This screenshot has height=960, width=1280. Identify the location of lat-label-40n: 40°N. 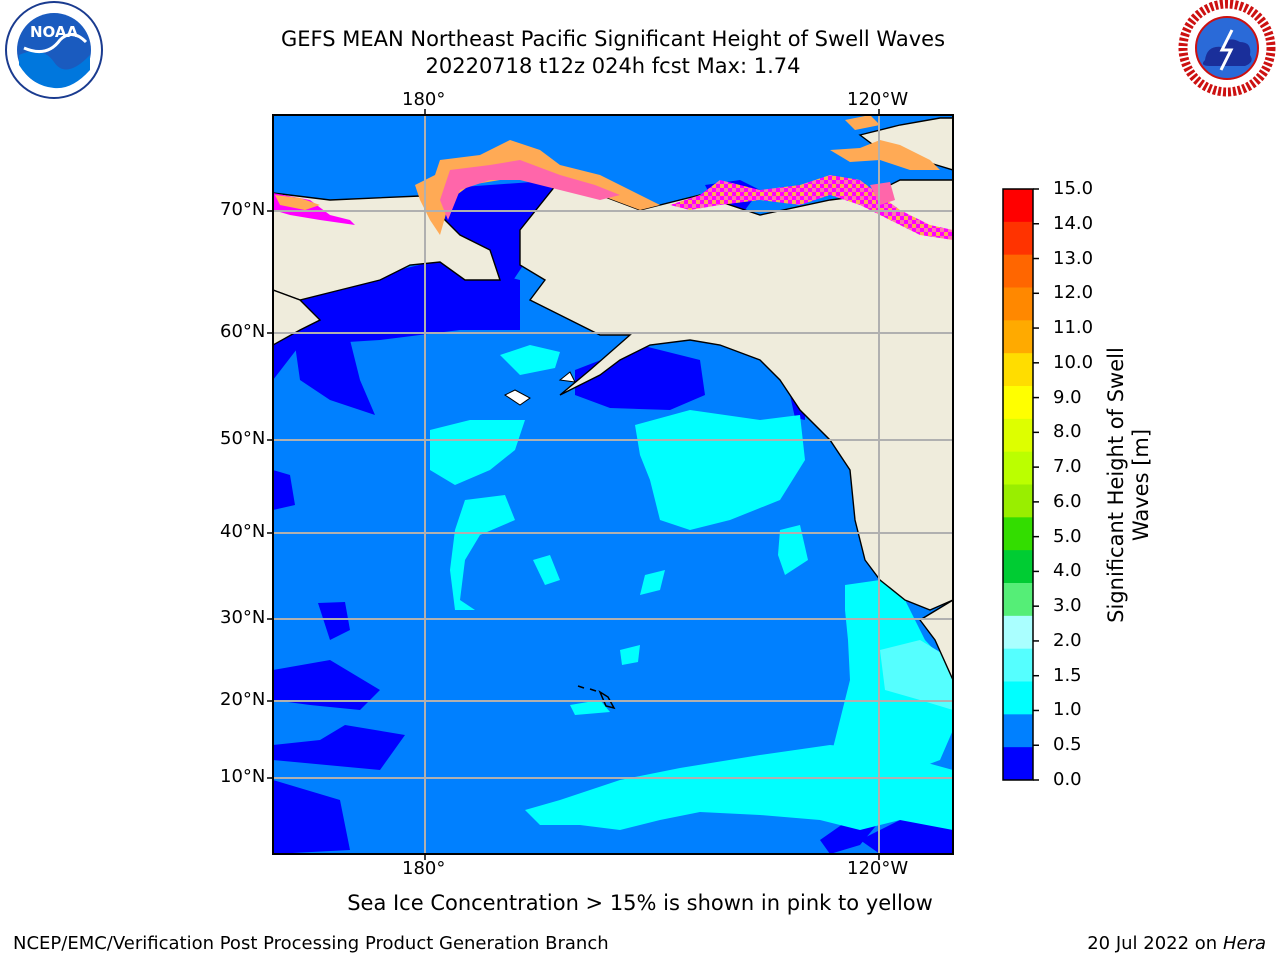
(243, 531).